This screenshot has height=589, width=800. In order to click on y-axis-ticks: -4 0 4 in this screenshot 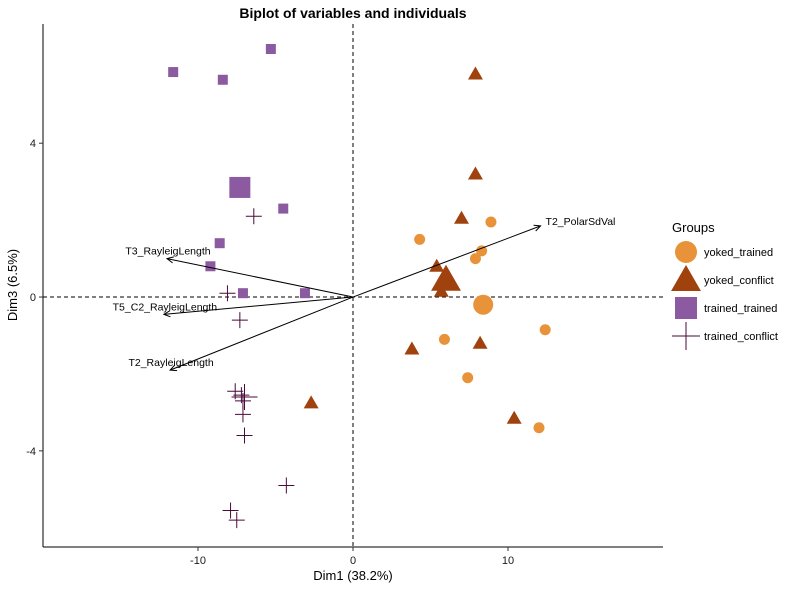, I will do `click(34, 298)`.